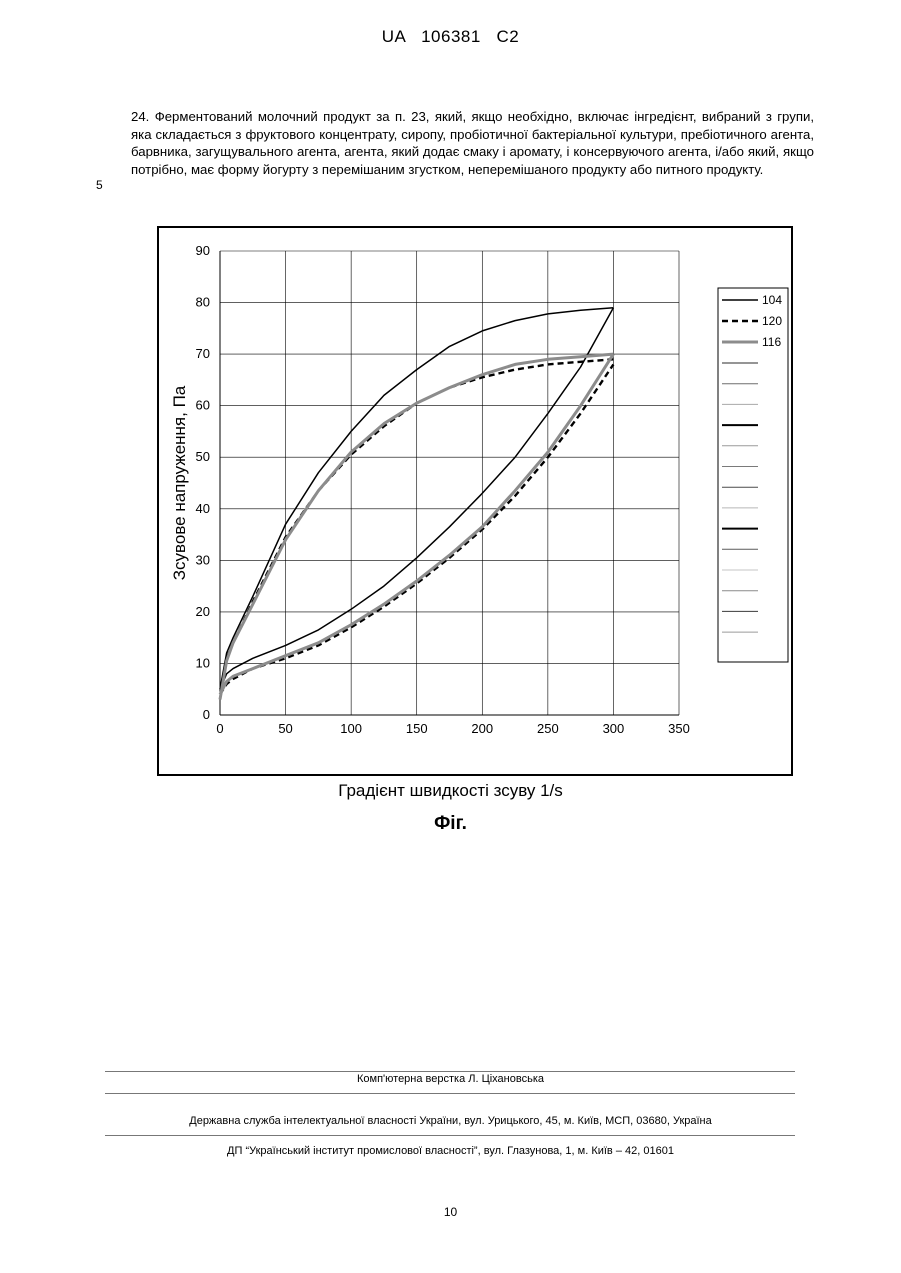 Image resolution: width=901 pixels, height=1273 pixels. Describe the element at coordinates (206, 714) in the screenshot. I see `y-tick-label: 0` at that location.